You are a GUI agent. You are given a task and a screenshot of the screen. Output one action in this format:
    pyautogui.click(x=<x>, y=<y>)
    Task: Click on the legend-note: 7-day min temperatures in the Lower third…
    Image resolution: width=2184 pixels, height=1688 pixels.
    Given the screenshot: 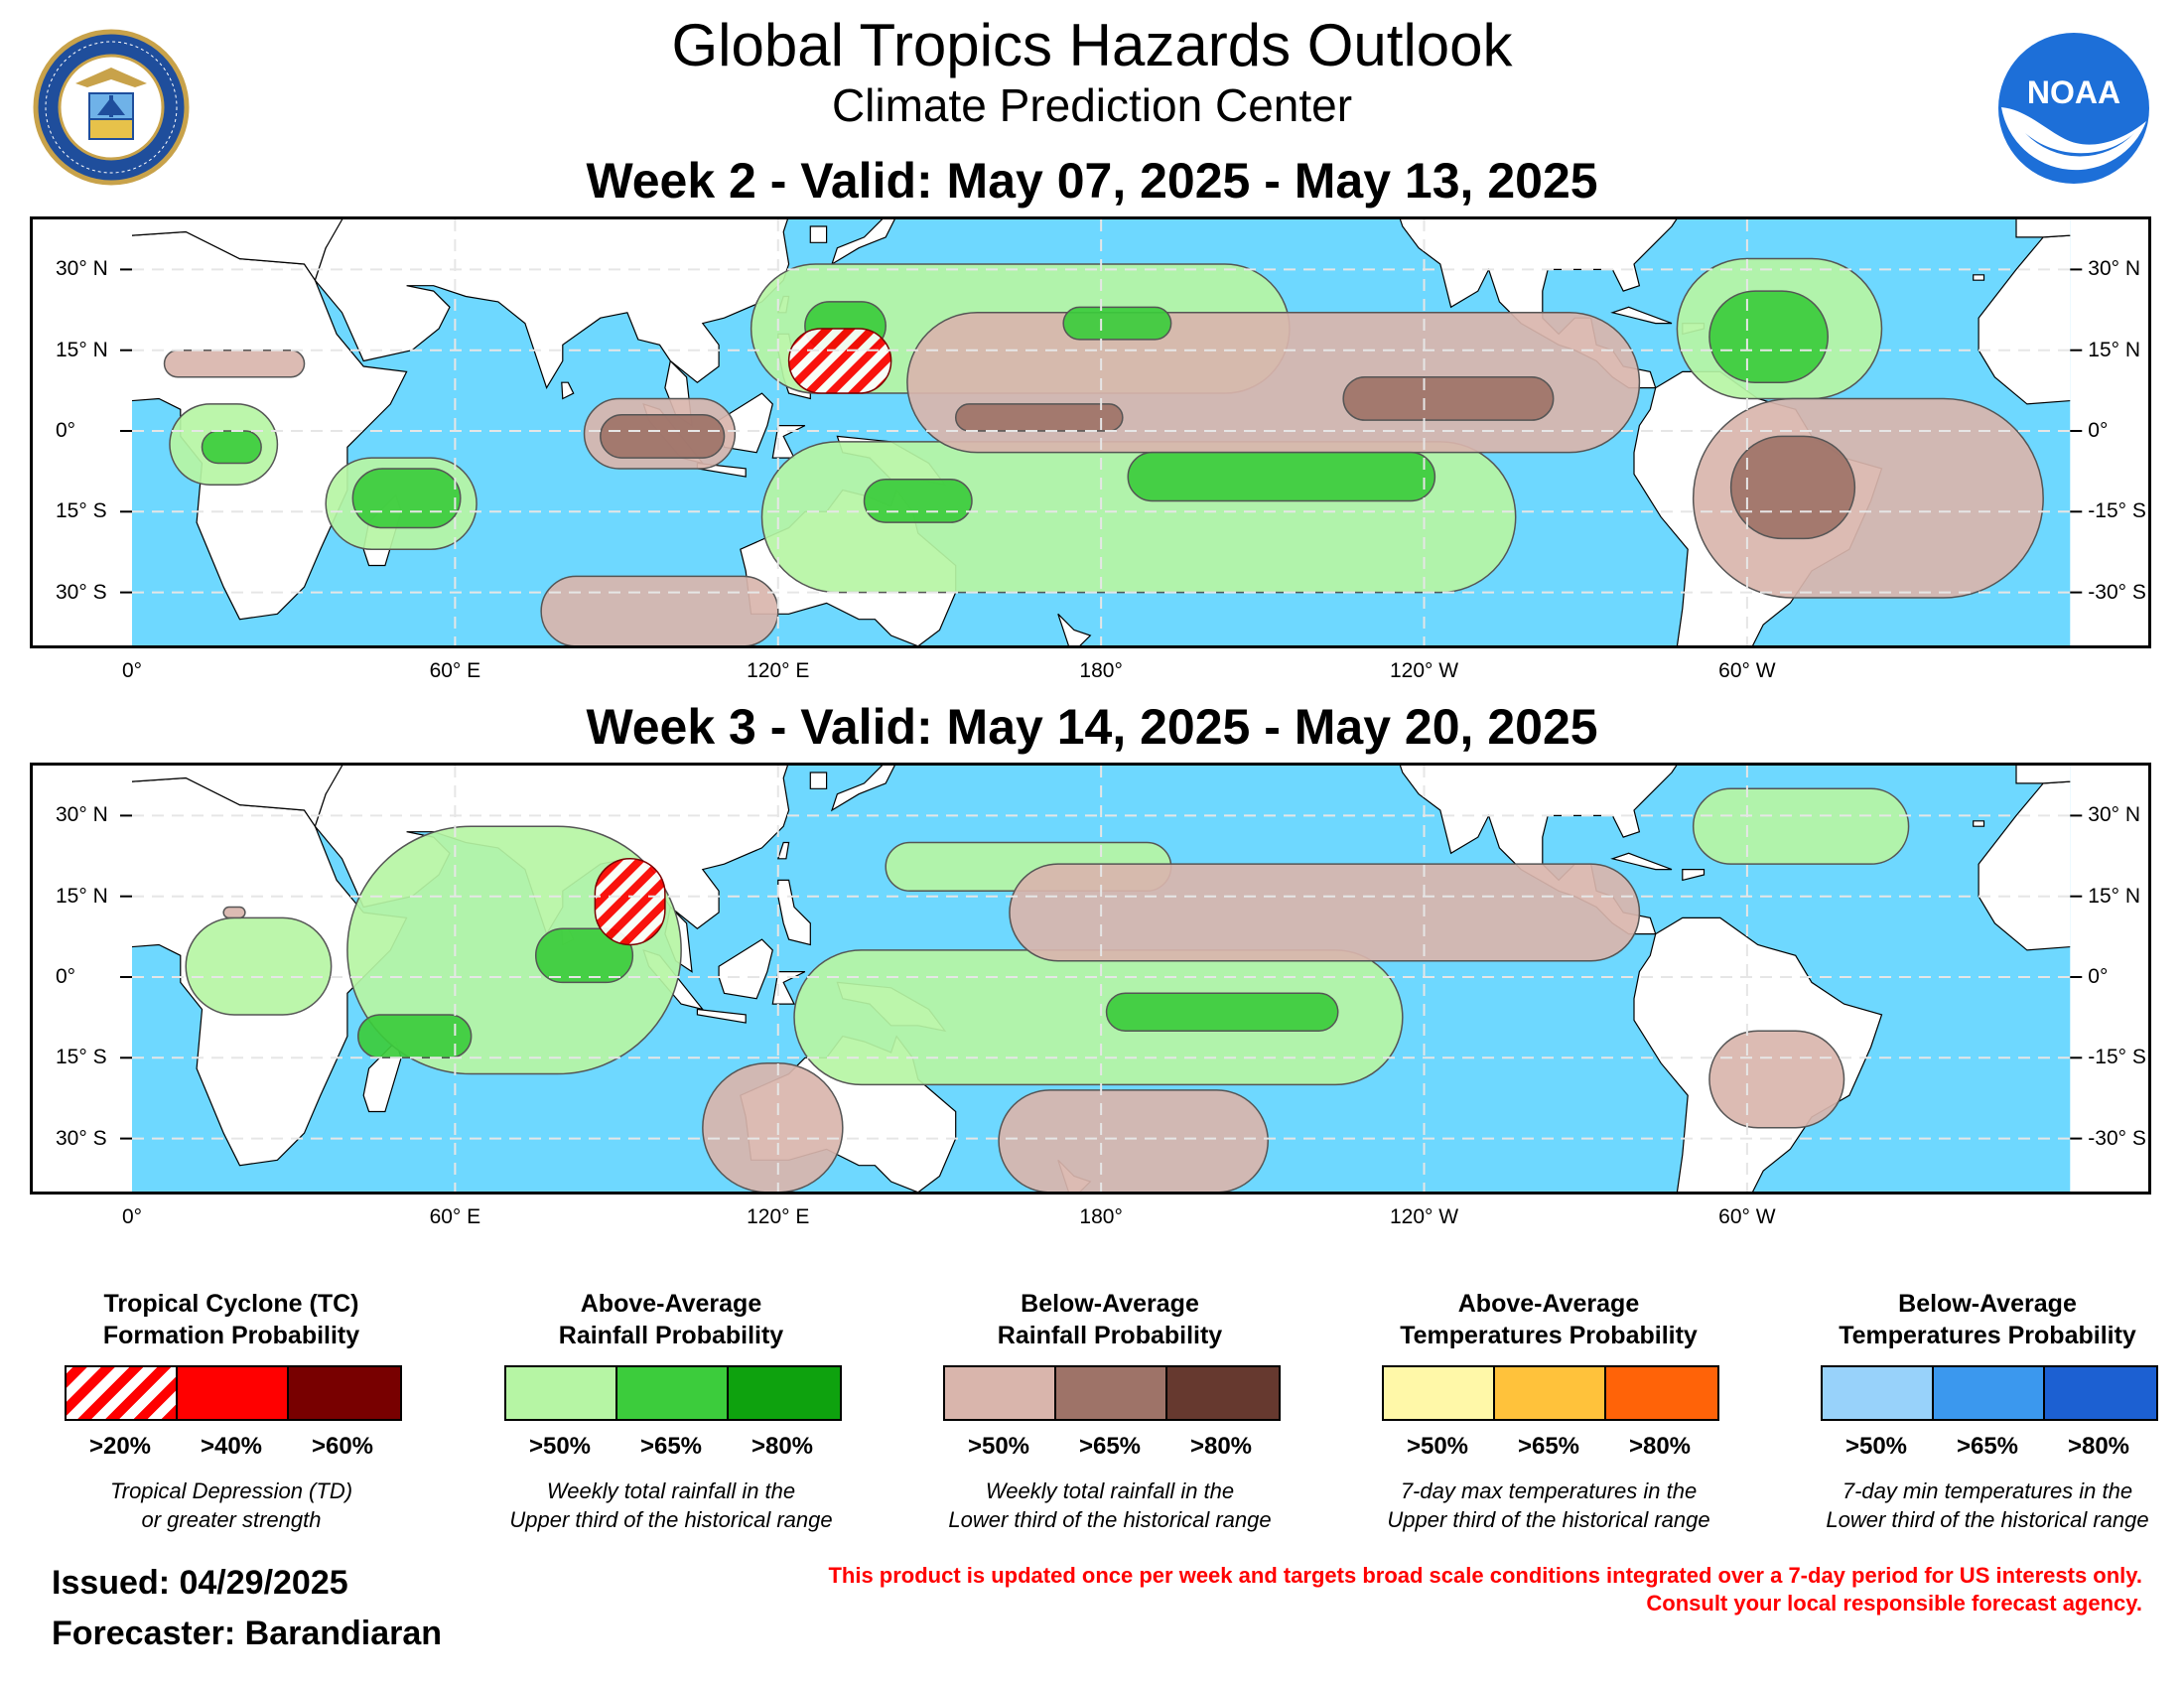 What is the action you would take?
    pyautogui.click(x=1987, y=1505)
    